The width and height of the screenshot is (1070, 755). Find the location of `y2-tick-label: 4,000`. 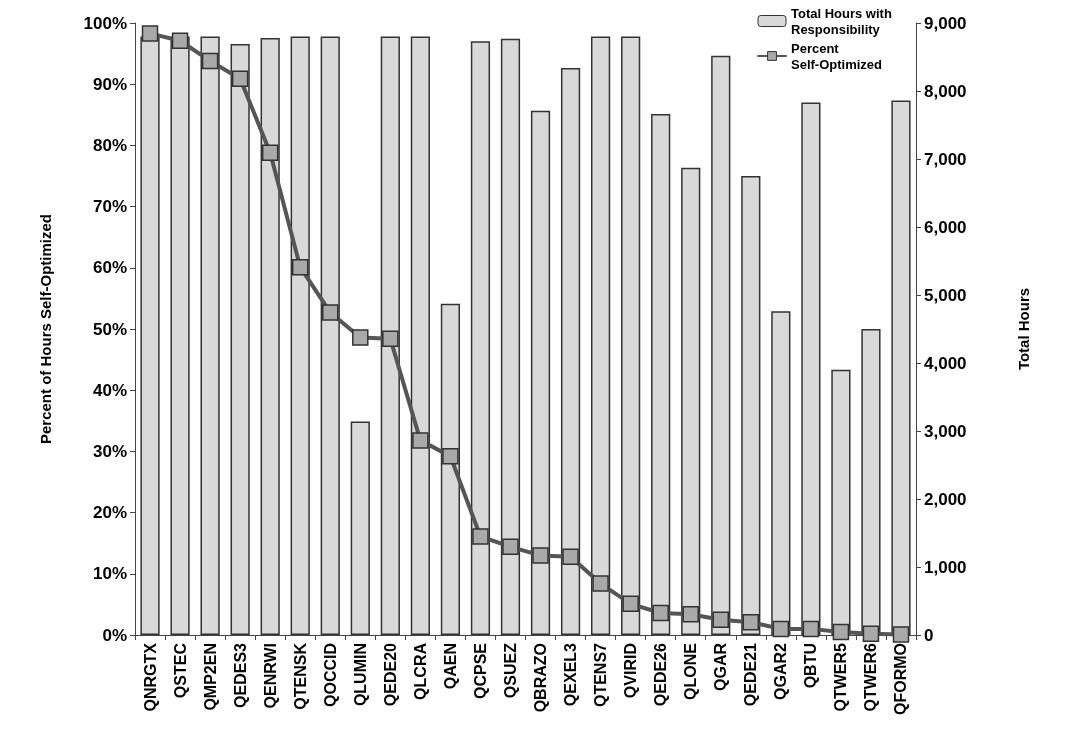

y2-tick-label: 4,000 is located at coordinates (945, 363).